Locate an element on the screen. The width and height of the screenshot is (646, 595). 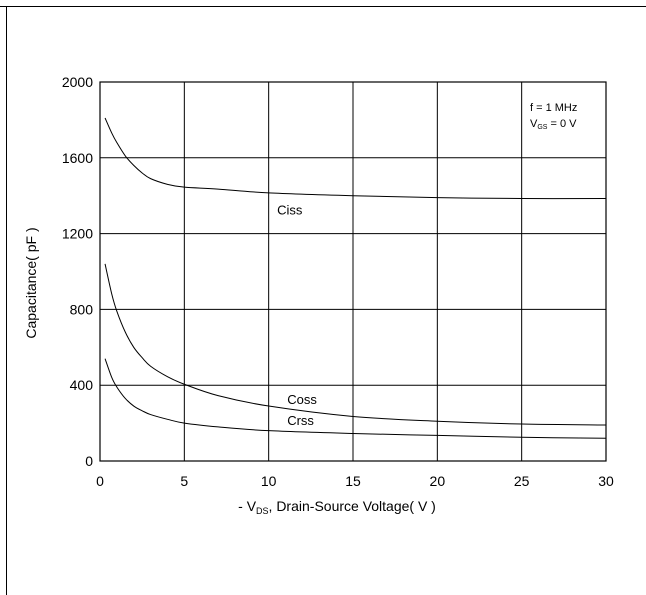
x-tick-label-15: 15 is located at coordinates (353, 481).